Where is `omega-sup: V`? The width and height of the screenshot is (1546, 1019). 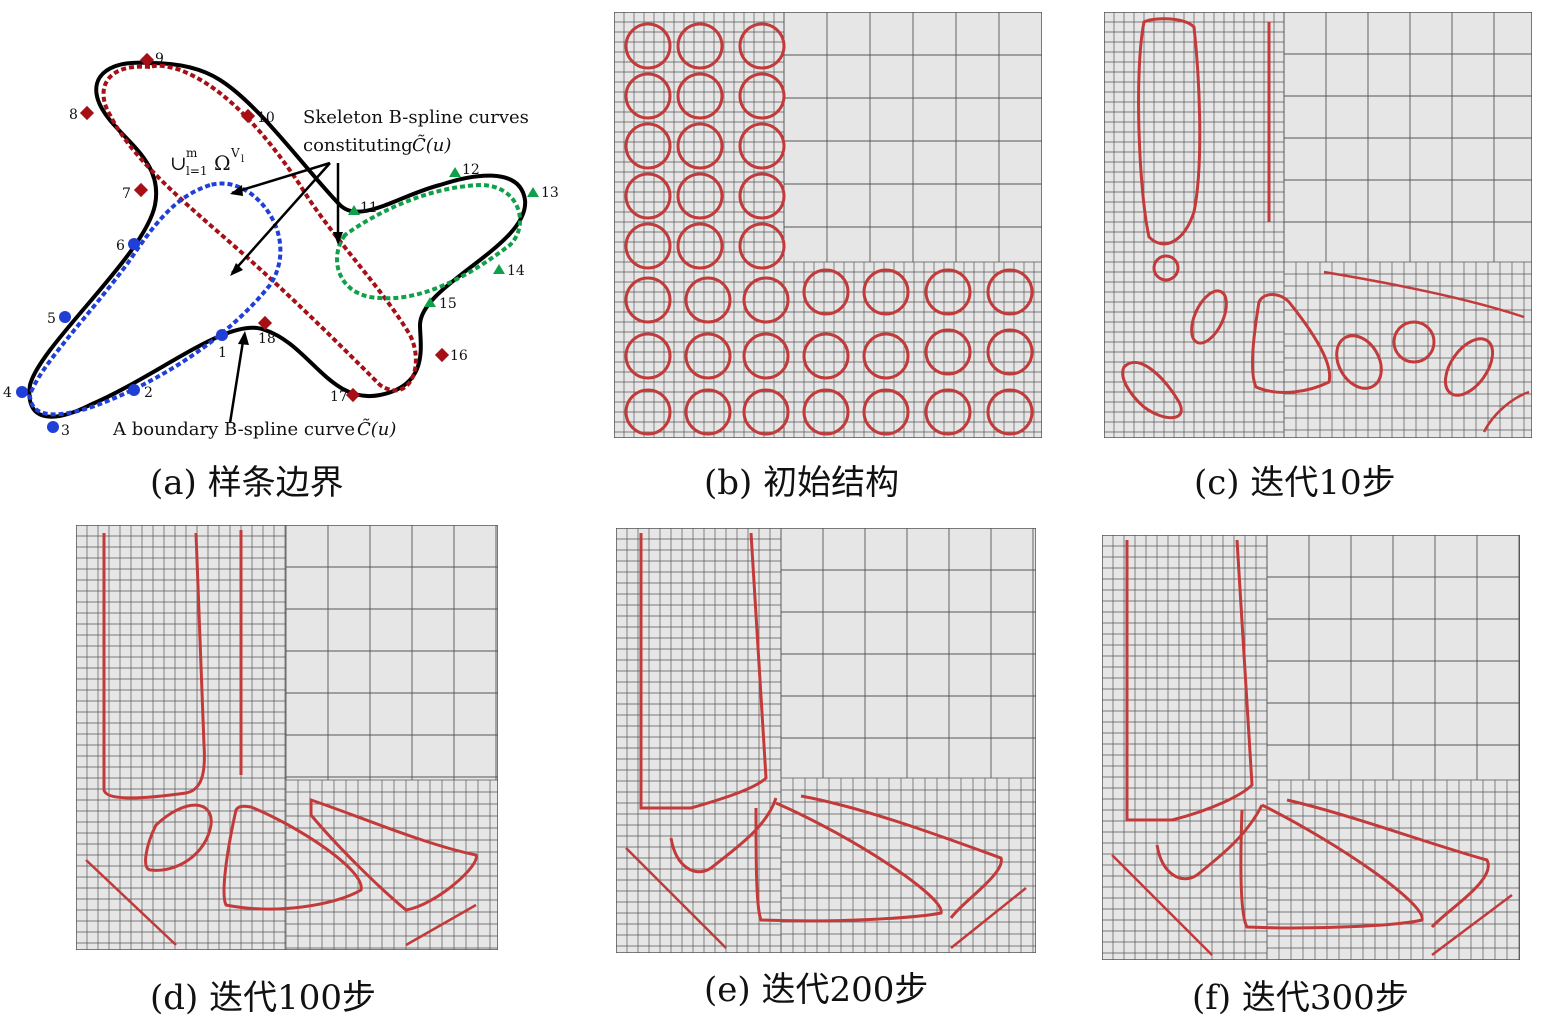
omega-sup: V is located at coordinates (235, 153).